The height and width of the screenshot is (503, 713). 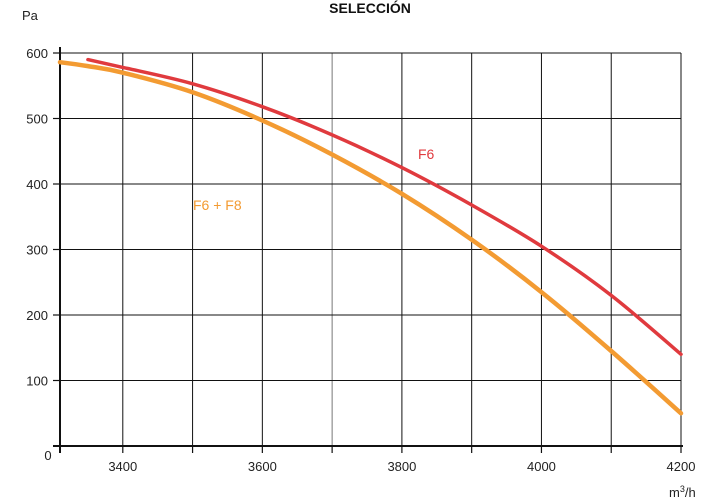 What do you see at coordinates (681, 466) in the screenshot?
I see `x-tick-label-4200: 4200` at bounding box center [681, 466].